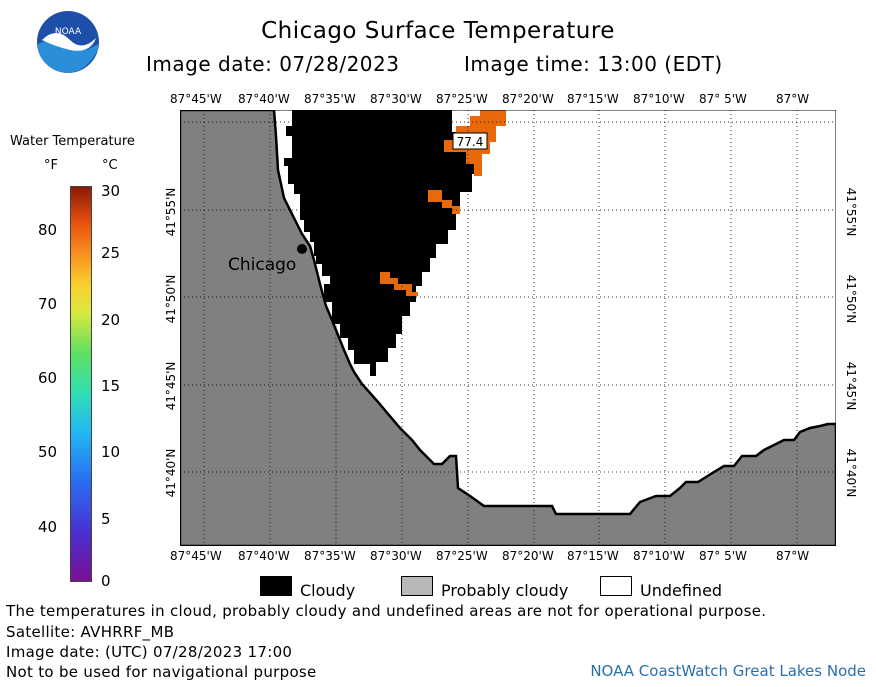  I want to click on key-probably-cloudy-label: Probably cloudy, so click(505, 590).